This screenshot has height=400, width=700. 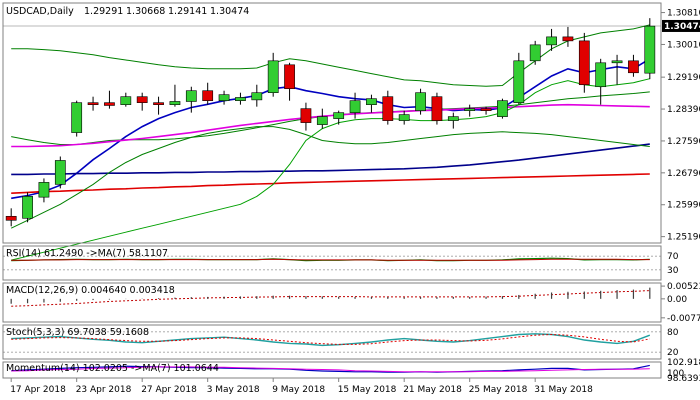 I want to click on momentum-tick-label: 100, so click(x=675, y=374).